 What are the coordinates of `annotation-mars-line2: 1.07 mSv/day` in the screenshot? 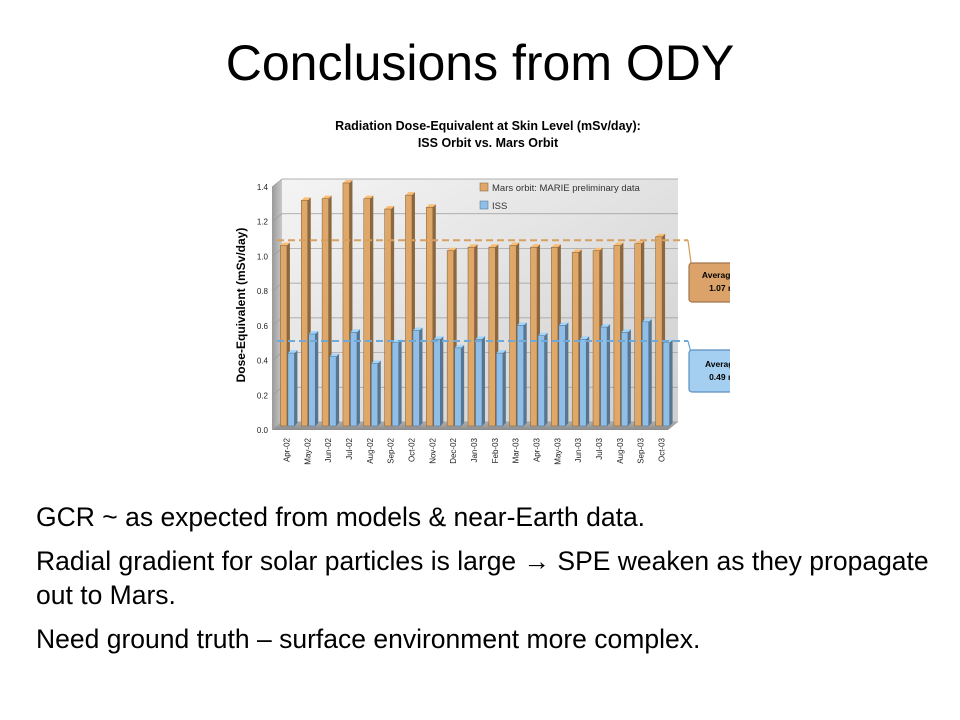 It's located at (719, 288).